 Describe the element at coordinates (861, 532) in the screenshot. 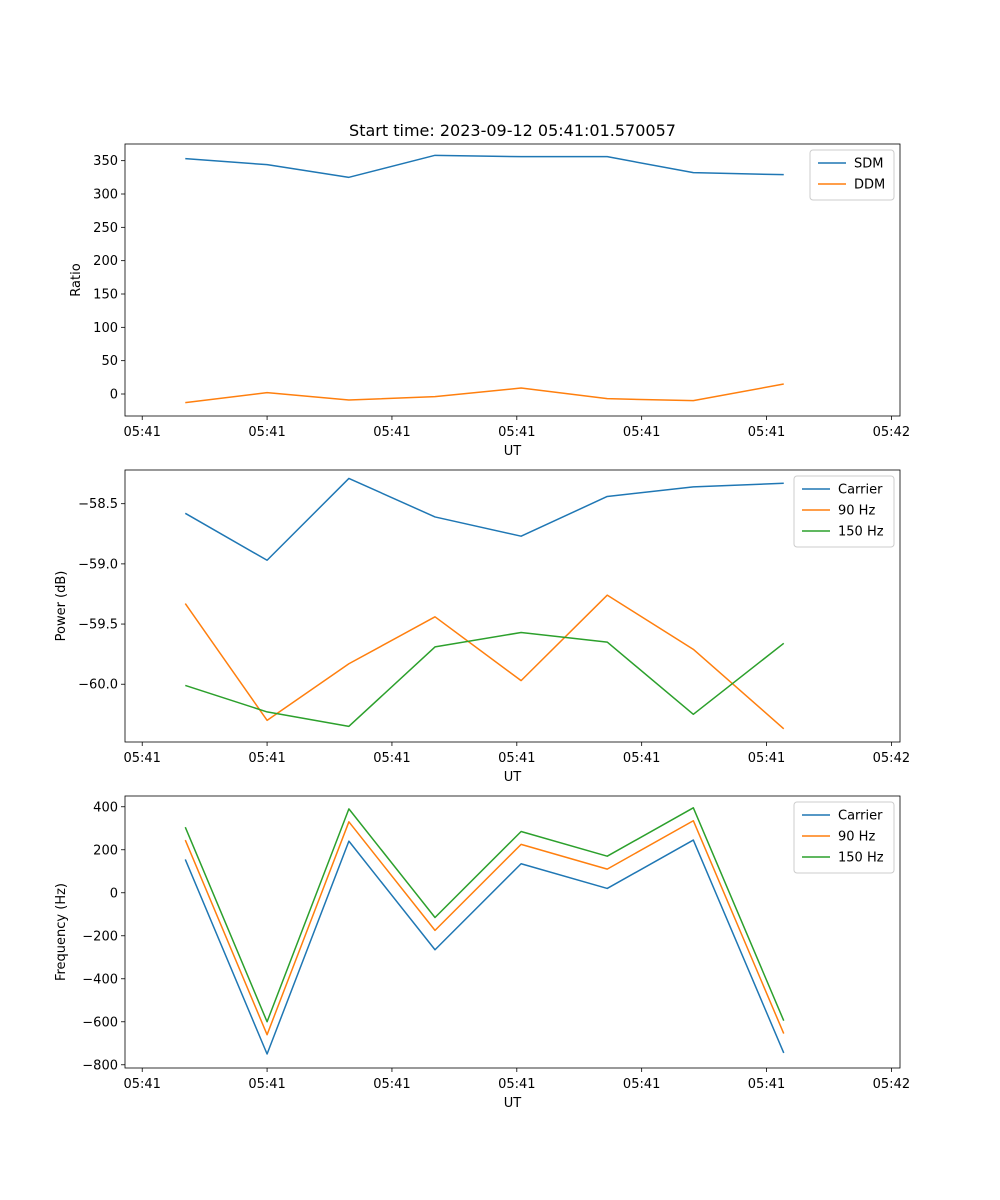

I see `power-legend-label: 150 Hz` at that location.